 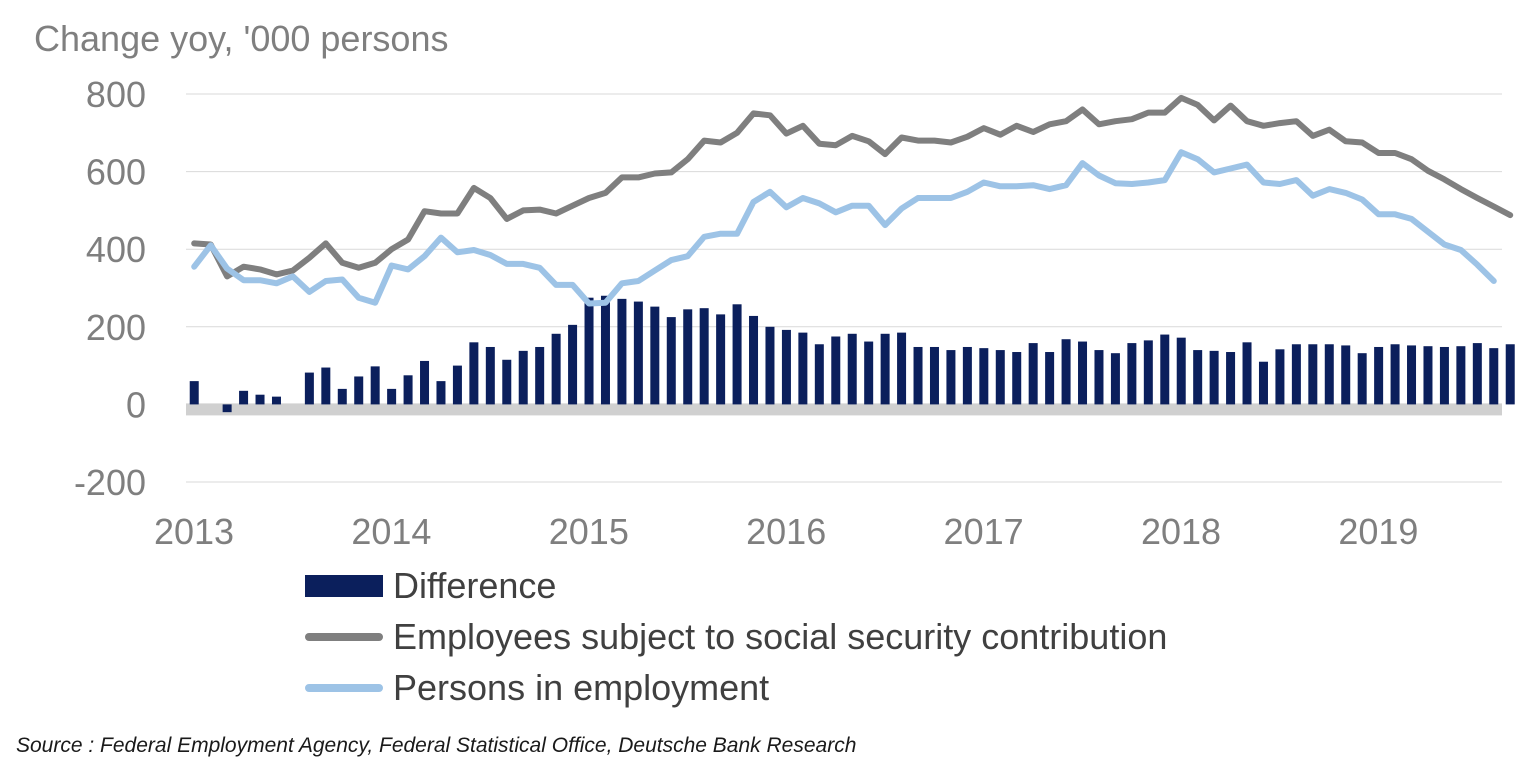 I want to click on legend-swatch-employees, so click(x=344, y=636).